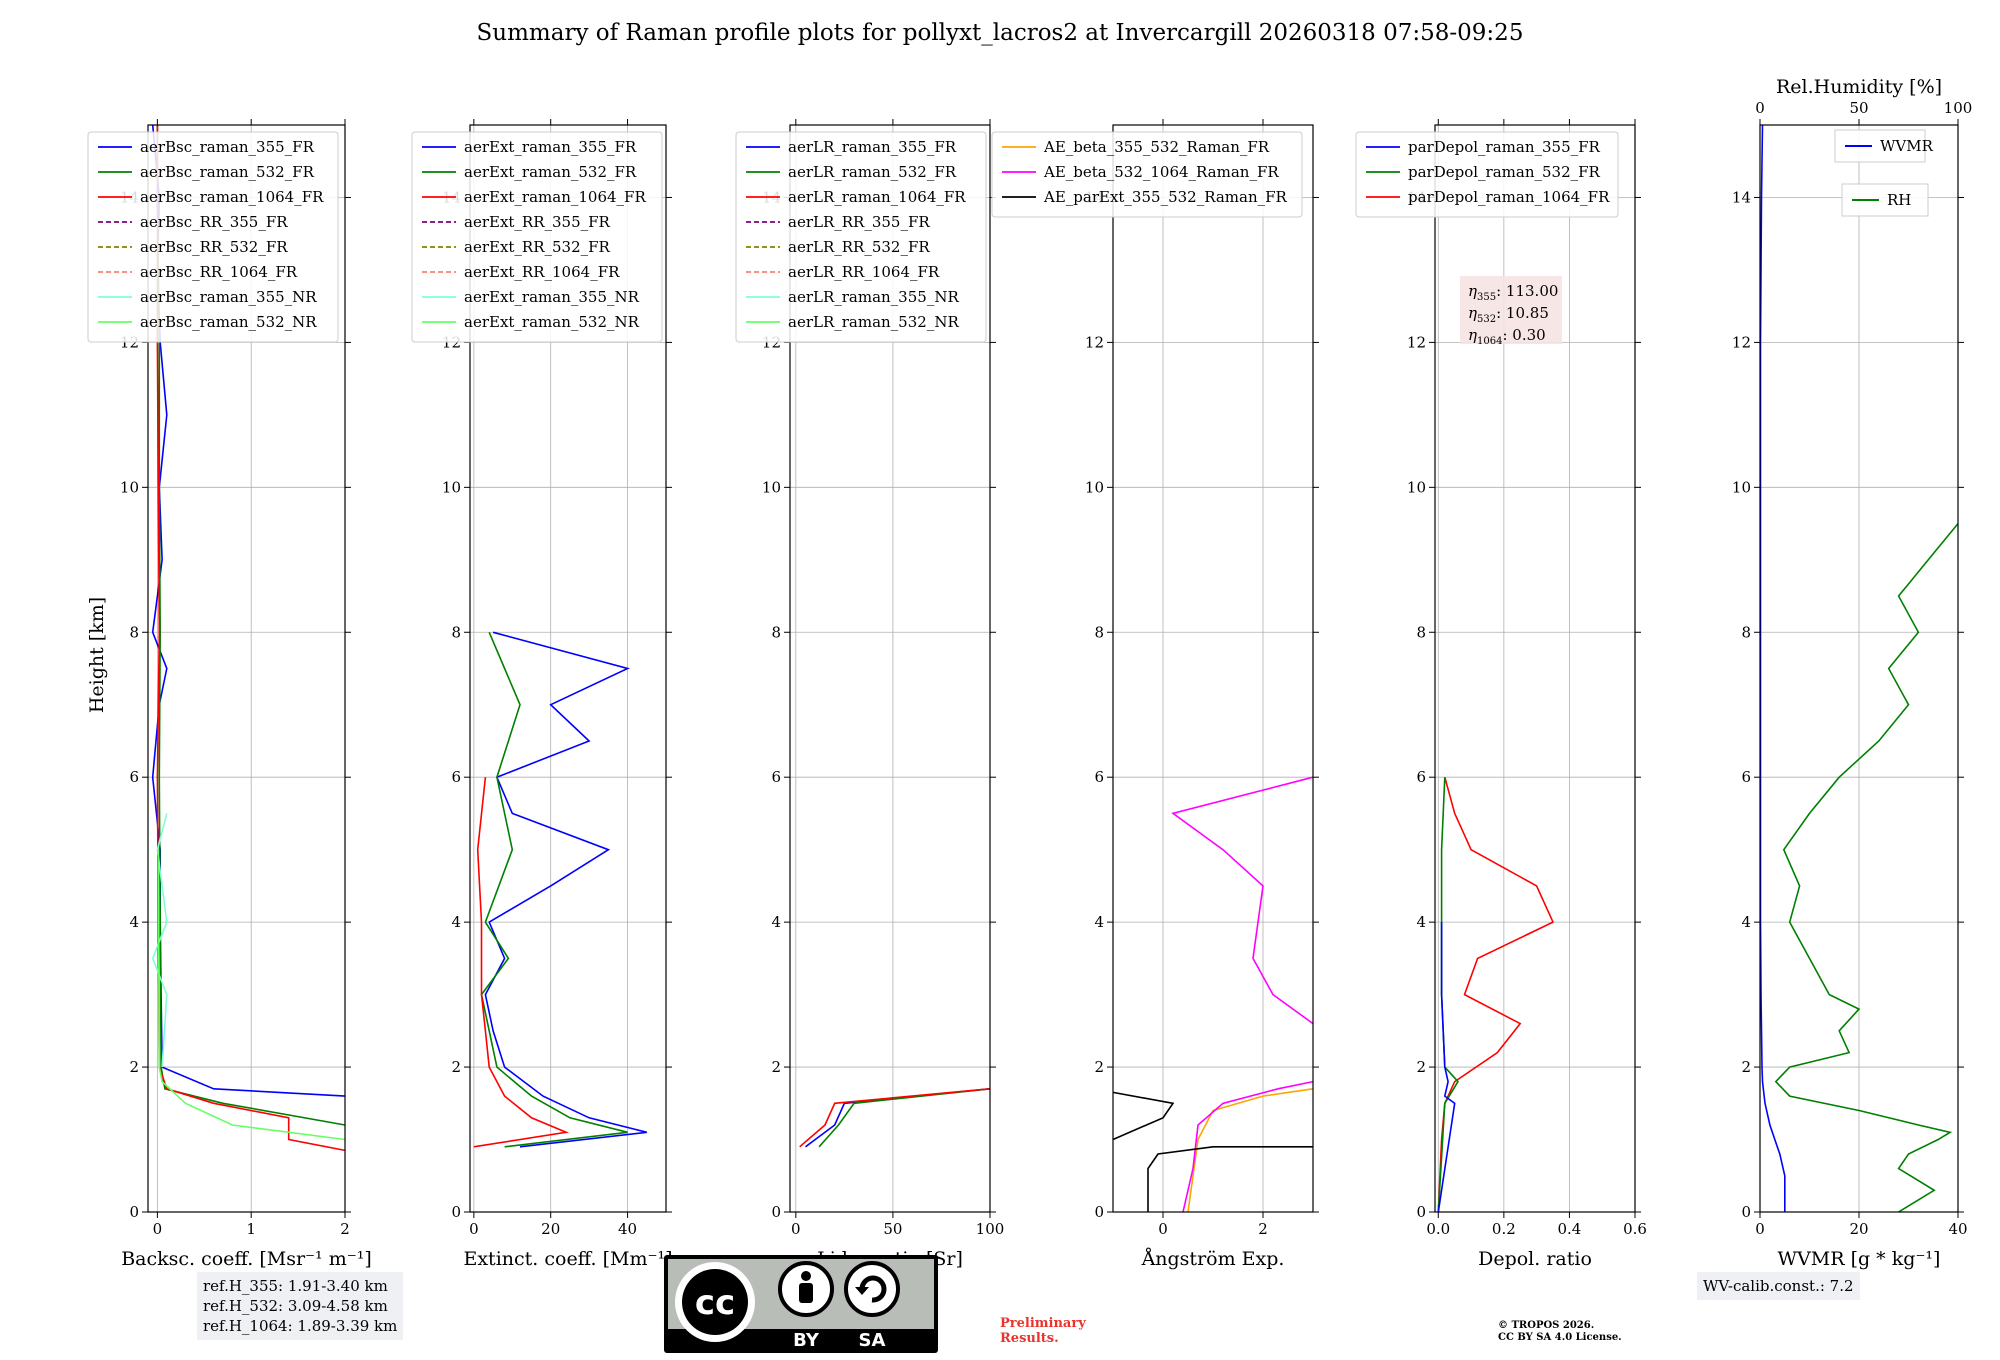 This screenshot has height=1360, width=2000. Describe the element at coordinates (1957, 1229) in the screenshot. I see `x-tick-label: 40` at that location.